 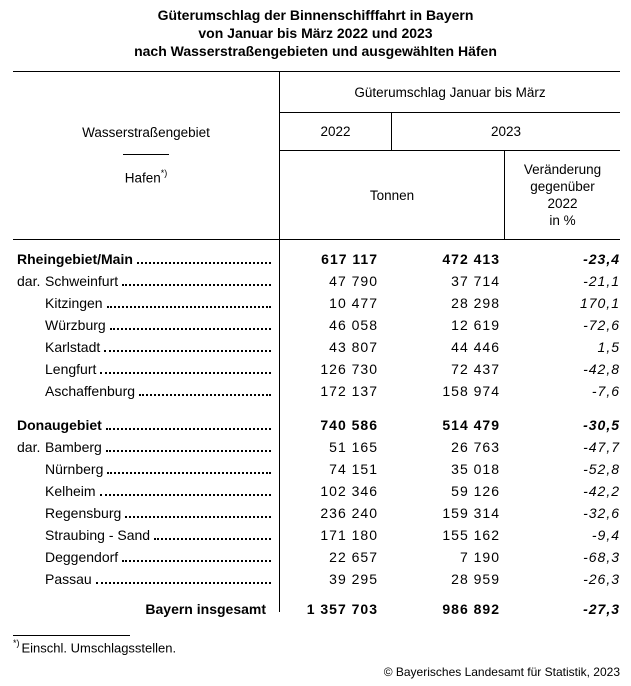 What do you see at coordinates (353, 303) in the screenshot?
I see `value-2022: 10 477` at bounding box center [353, 303].